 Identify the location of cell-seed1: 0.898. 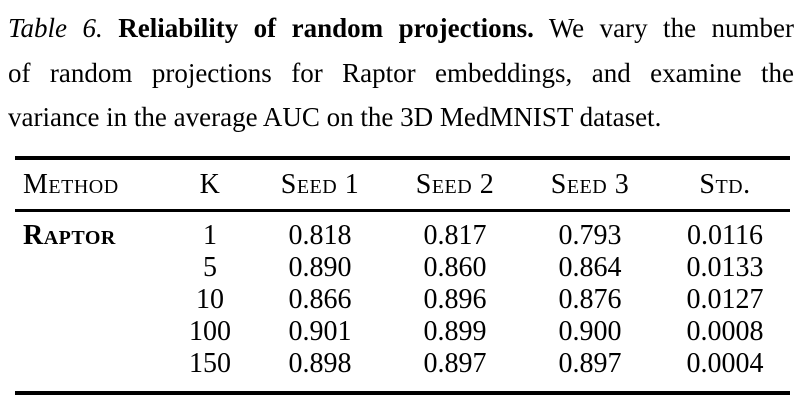
(320, 363).